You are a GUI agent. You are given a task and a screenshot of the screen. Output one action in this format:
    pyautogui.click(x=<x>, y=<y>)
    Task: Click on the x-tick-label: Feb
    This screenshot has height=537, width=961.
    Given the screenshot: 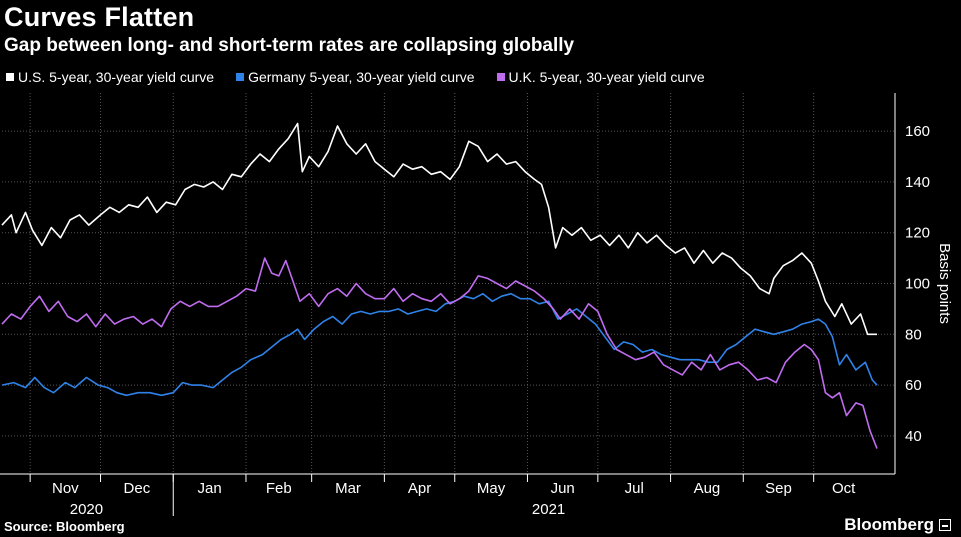 What is the action you would take?
    pyautogui.click(x=279, y=488)
    